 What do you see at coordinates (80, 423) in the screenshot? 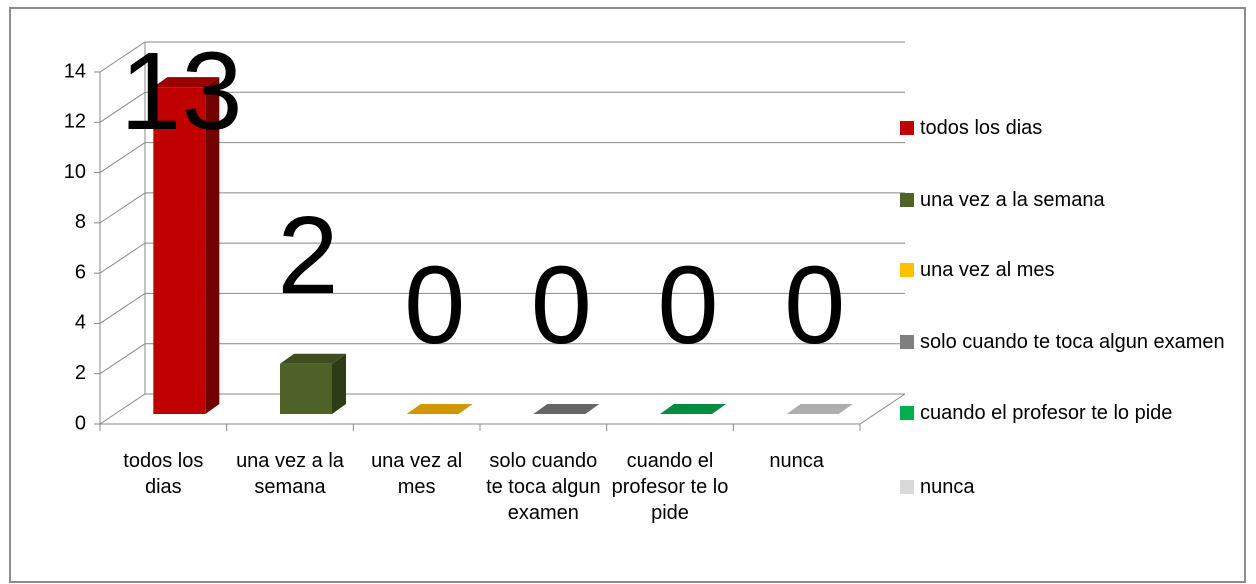
I see `y-tick-label: 0` at bounding box center [80, 423].